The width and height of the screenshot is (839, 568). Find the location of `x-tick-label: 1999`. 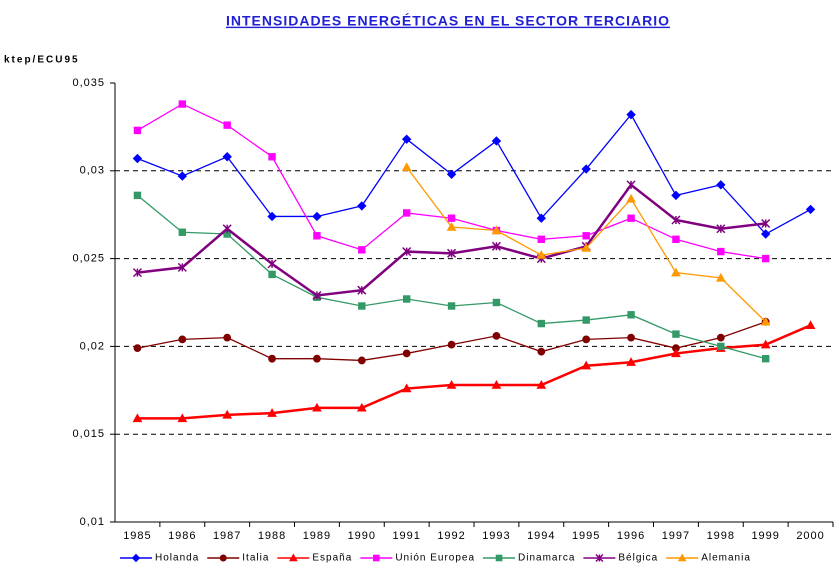

x-tick-label: 1999 is located at coordinates (765, 536).